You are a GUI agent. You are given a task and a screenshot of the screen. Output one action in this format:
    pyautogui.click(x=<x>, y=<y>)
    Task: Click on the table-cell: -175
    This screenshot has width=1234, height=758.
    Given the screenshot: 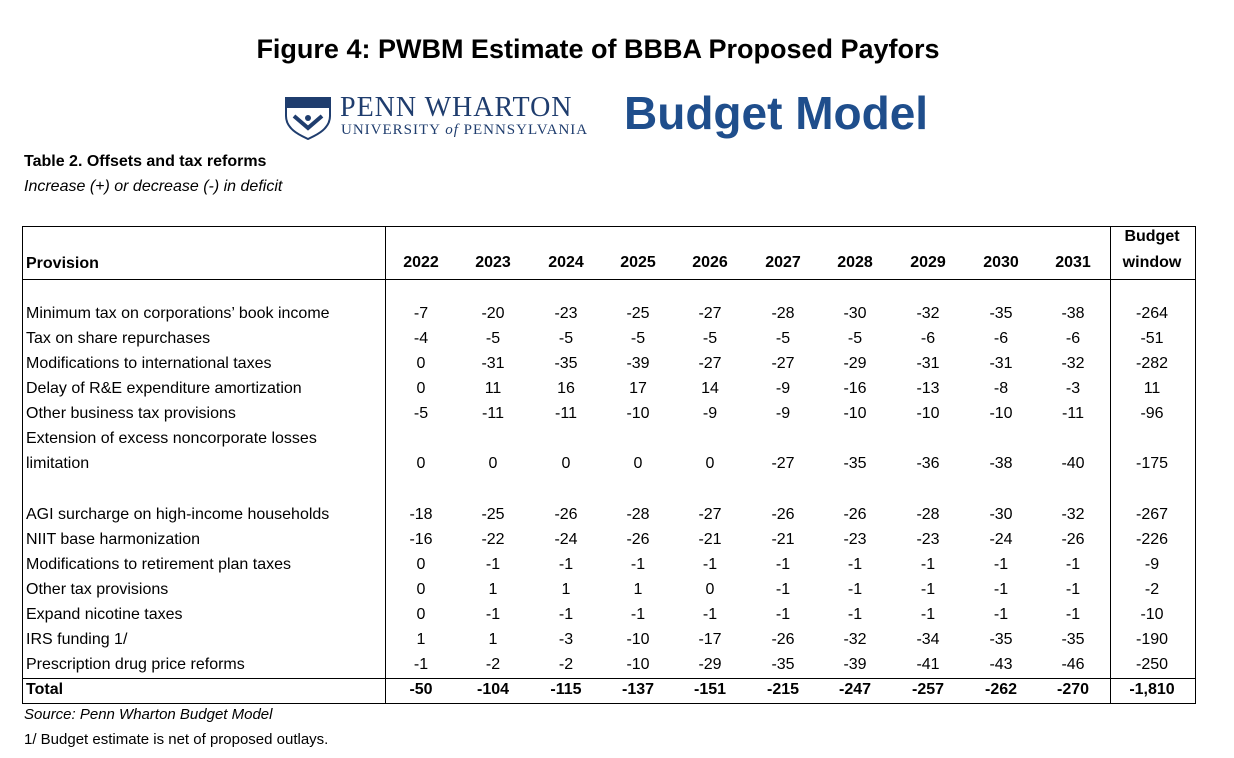 What is the action you would take?
    pyautogui.click(x=1152, y=463)
    